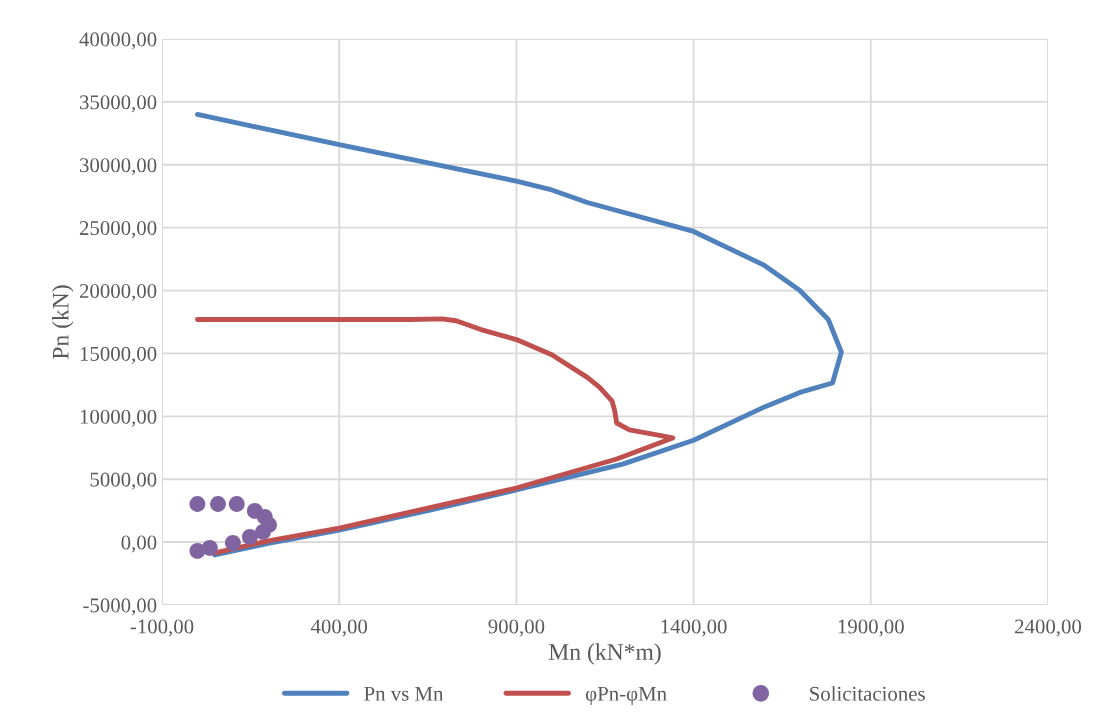 The width and height of the screenshot is (1113, 727). What do you see at coordinates (516, 628) in the screenshot?
I see `x-tick-label: 900,00` at bounding box center [516, 628].